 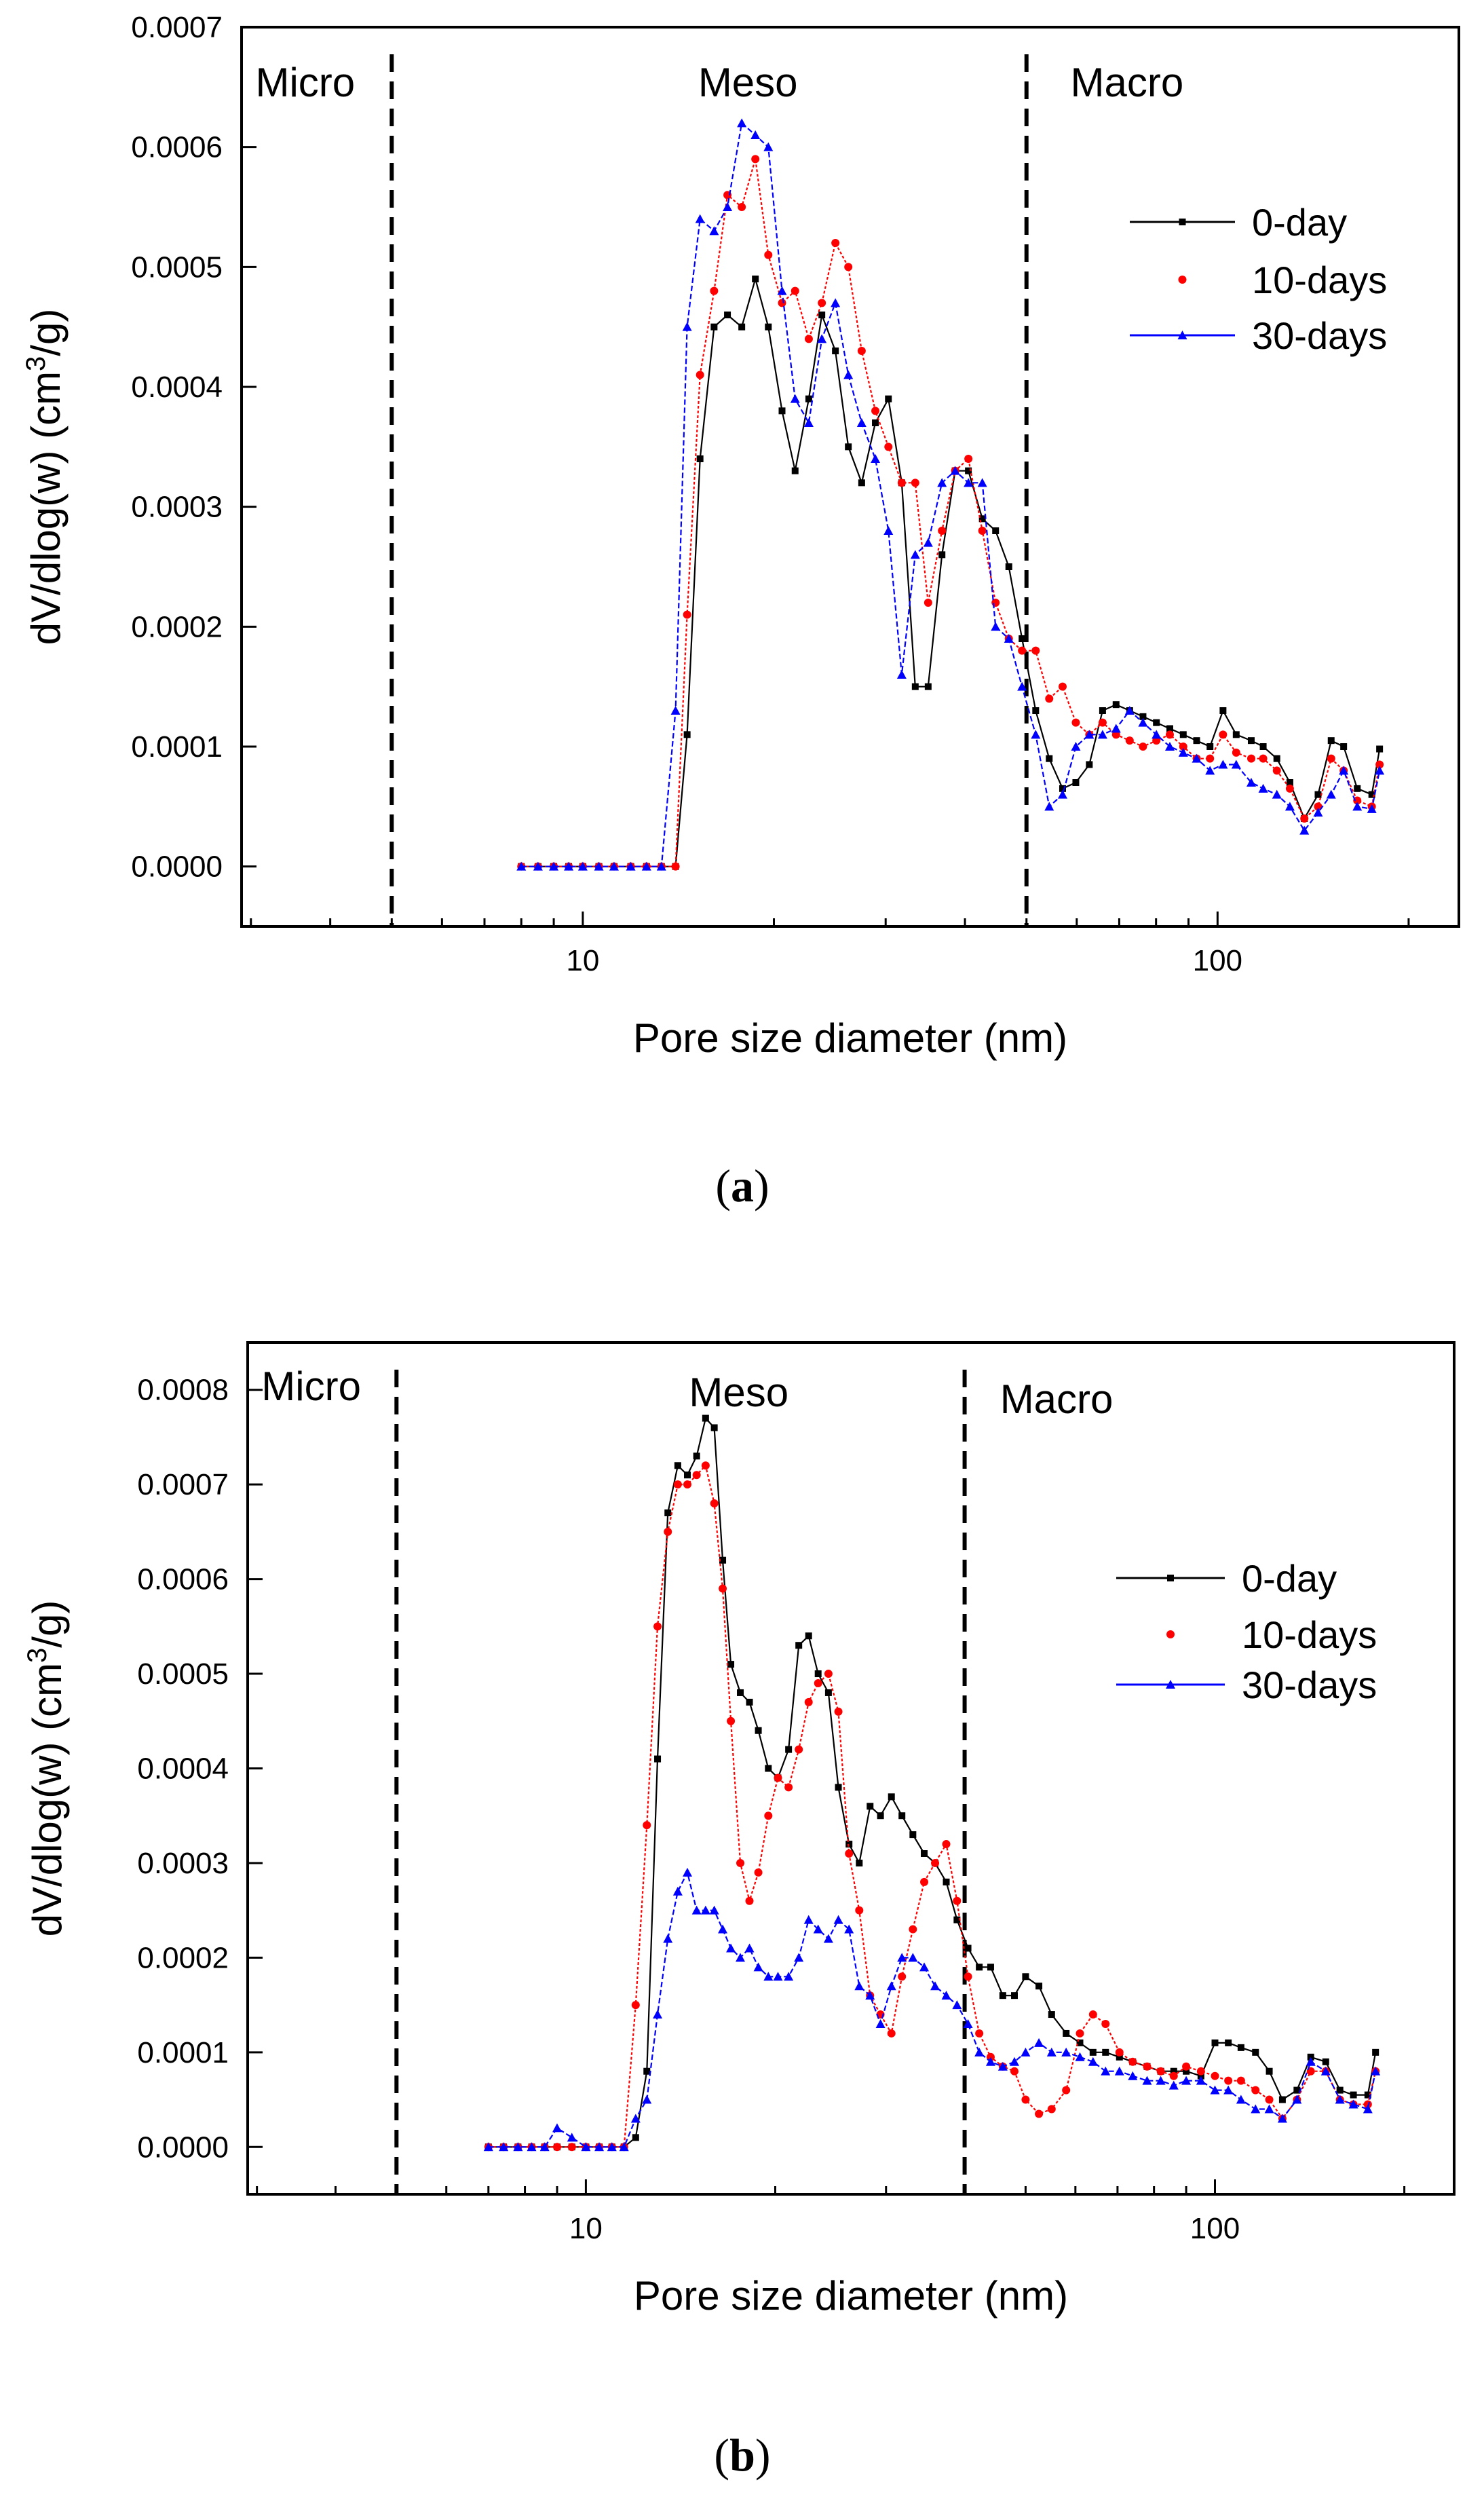 I want to click on legend-entry: 10-days, so click(x=1282, y=280).